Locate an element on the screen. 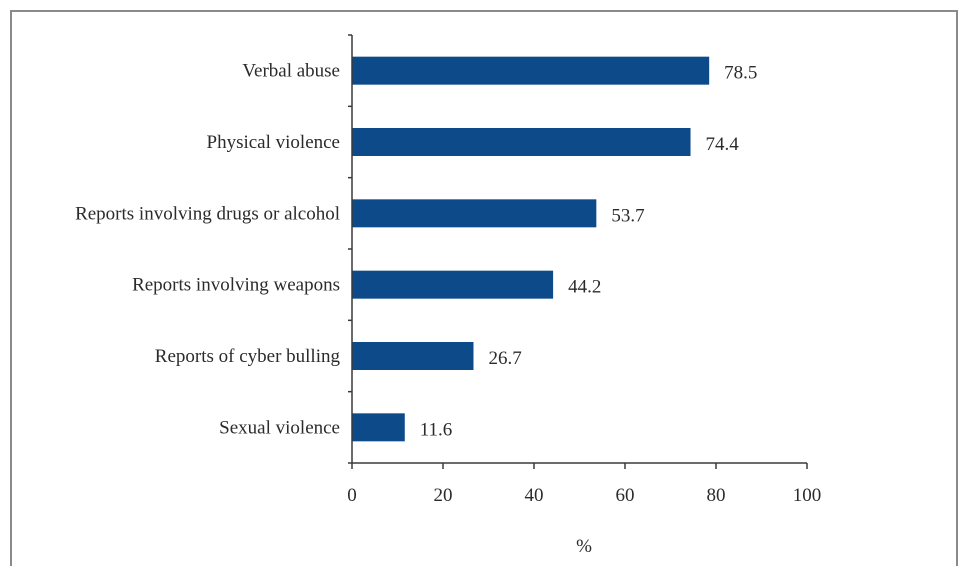 This screenshot has height=566, width=962. value-label: 74.4 is located at coordinates (723, 144).